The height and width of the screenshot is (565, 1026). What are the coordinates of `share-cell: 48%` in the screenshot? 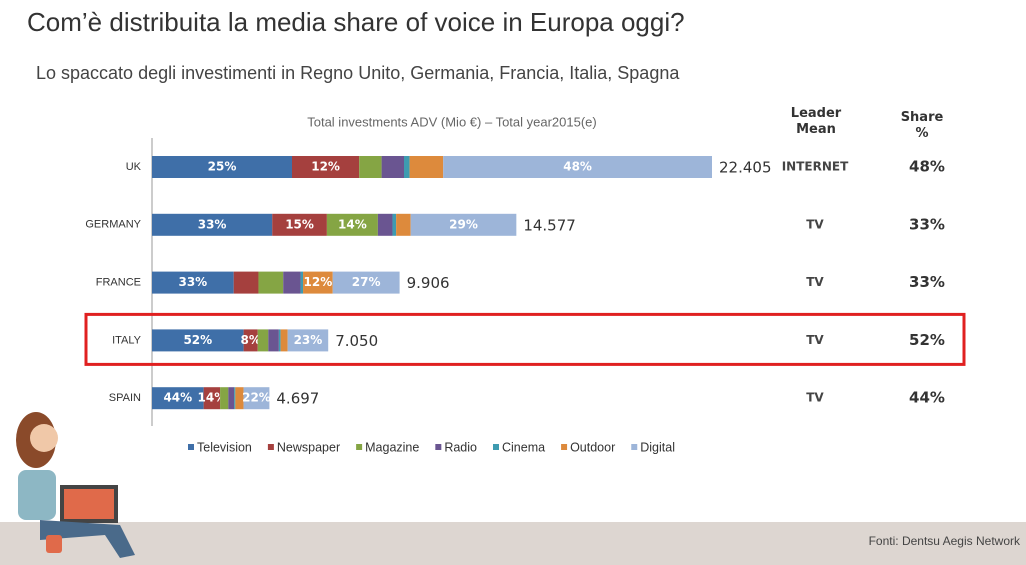 It's located at (927, 167).